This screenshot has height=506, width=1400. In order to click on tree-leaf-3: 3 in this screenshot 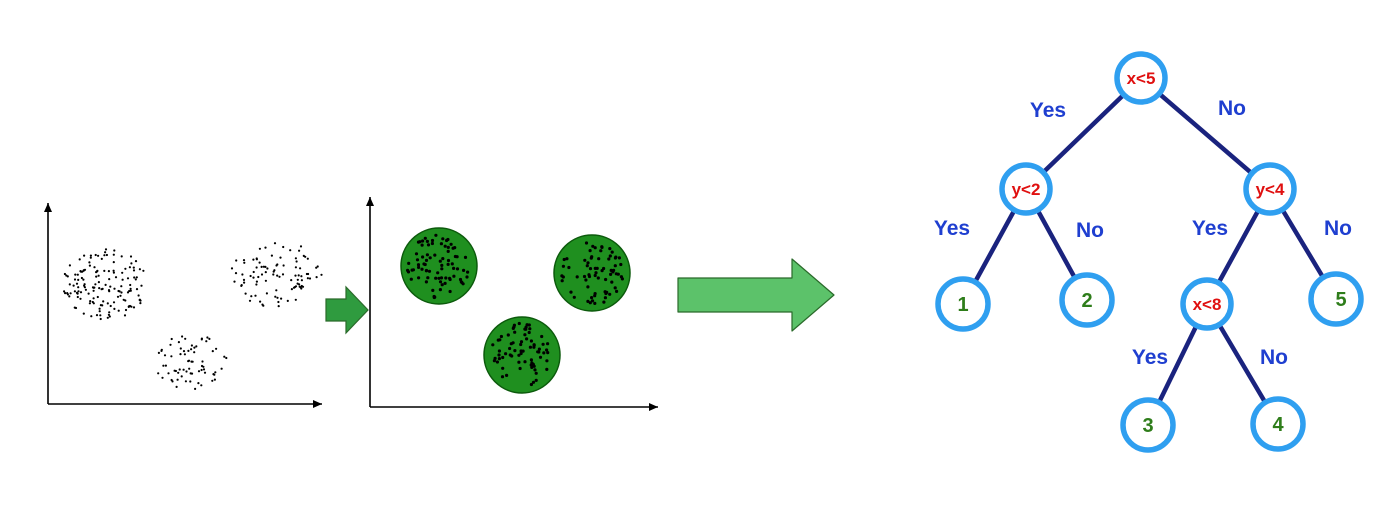, I will do `click(1148, 425)`.